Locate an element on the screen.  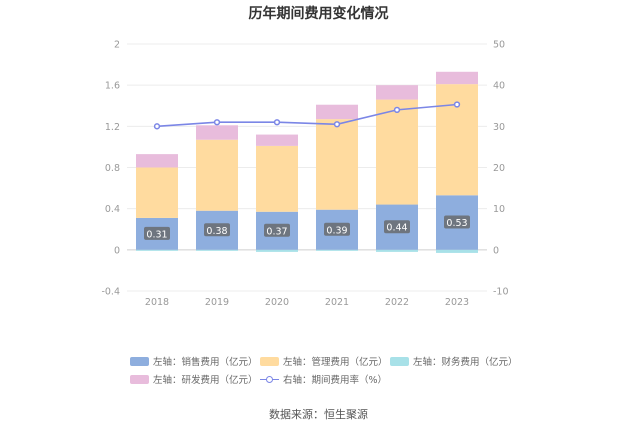
left-axis-tick-label: 0.8 is located at coordinates (112, 168).